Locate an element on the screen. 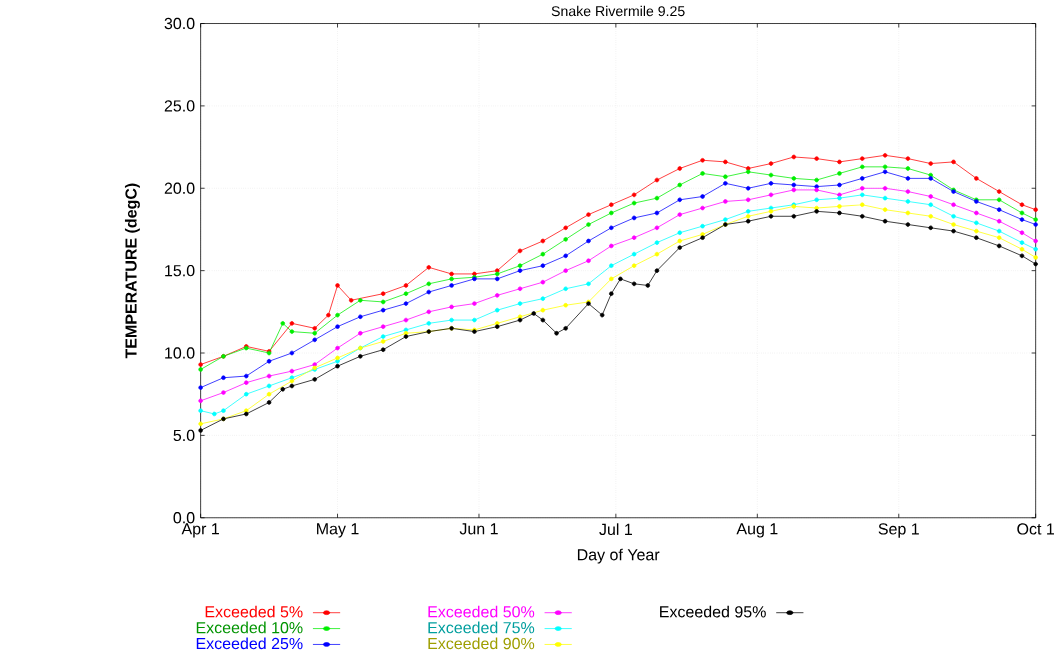 This screenshot has height=670, width=1062. y-tick-label: 5.0 is located at coordinates (184, 435).